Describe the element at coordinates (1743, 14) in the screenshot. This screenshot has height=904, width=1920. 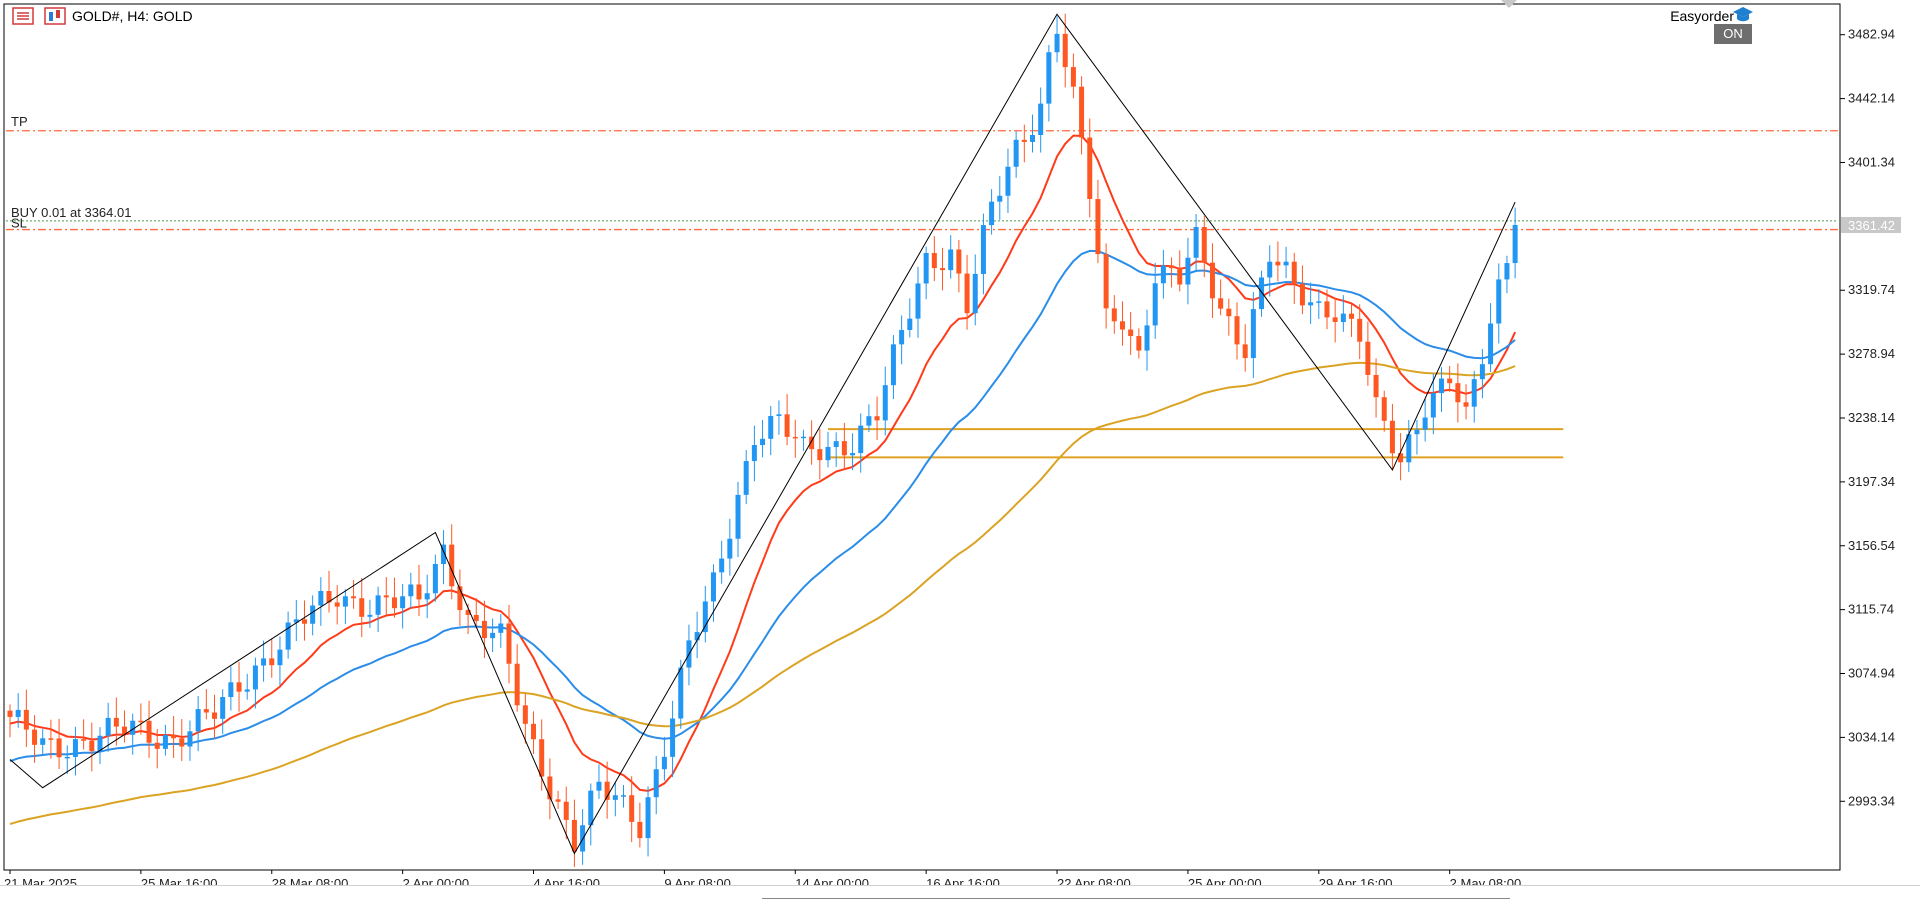
I see `mortarboard-icon` at that location.